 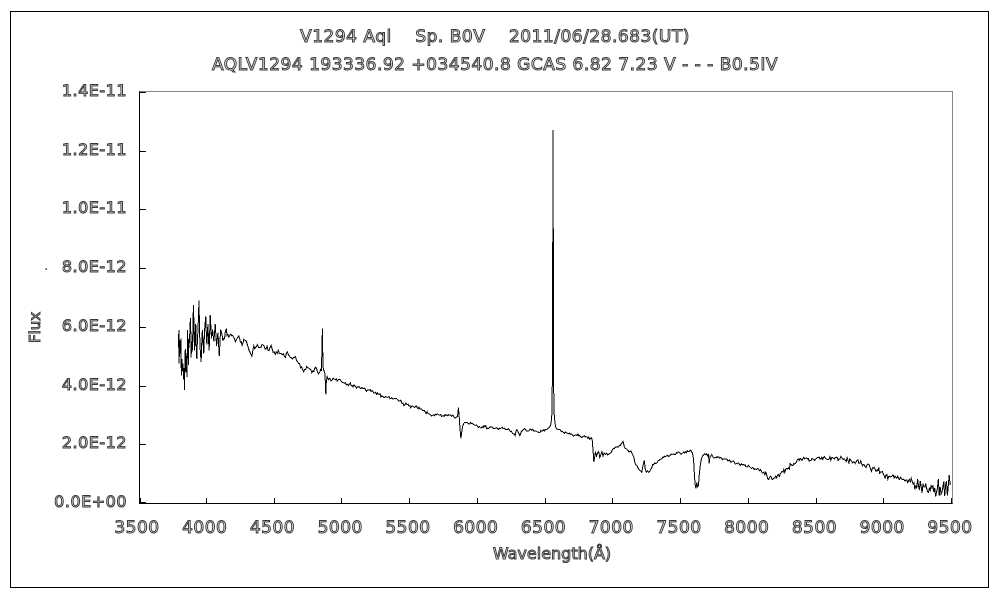 I want to click on x-tick-label: 5000, so click(x=340, y=528).